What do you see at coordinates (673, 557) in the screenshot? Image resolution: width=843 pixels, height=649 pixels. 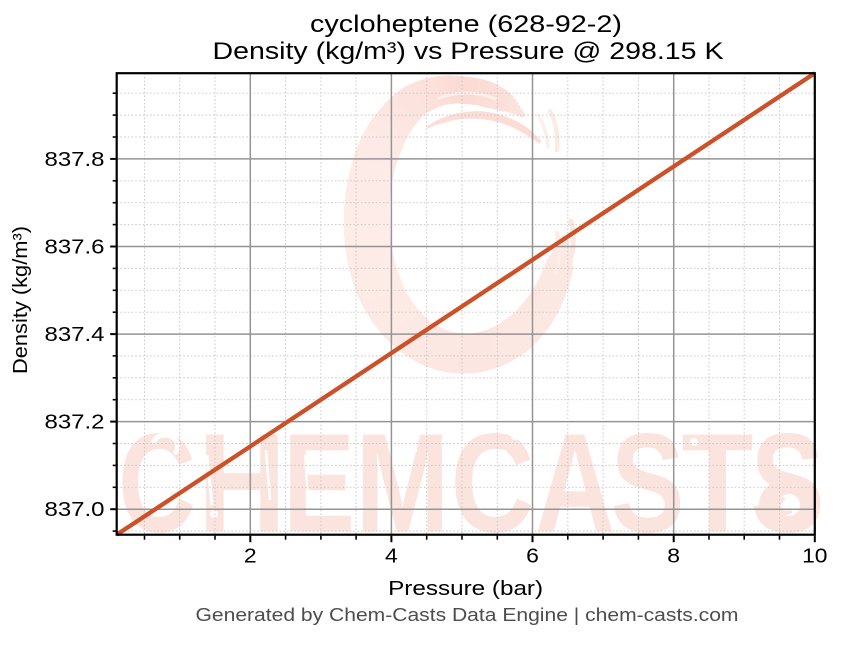 I see `svg-text: 8` at bounding box center [673, 557].